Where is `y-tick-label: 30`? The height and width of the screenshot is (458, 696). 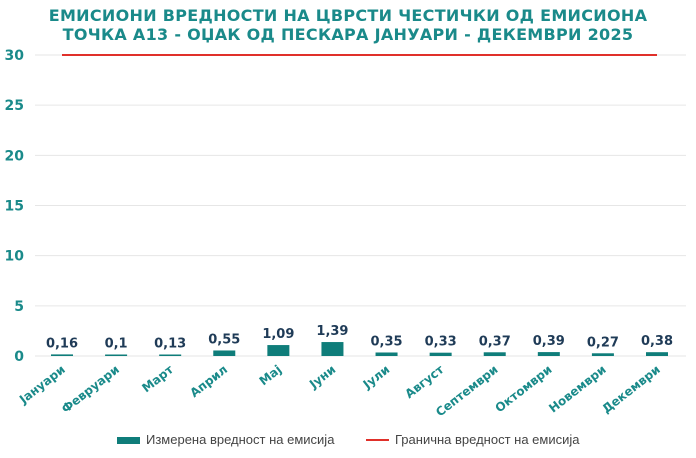 y-tick-label: 30 is located at coordinates (15, 56).